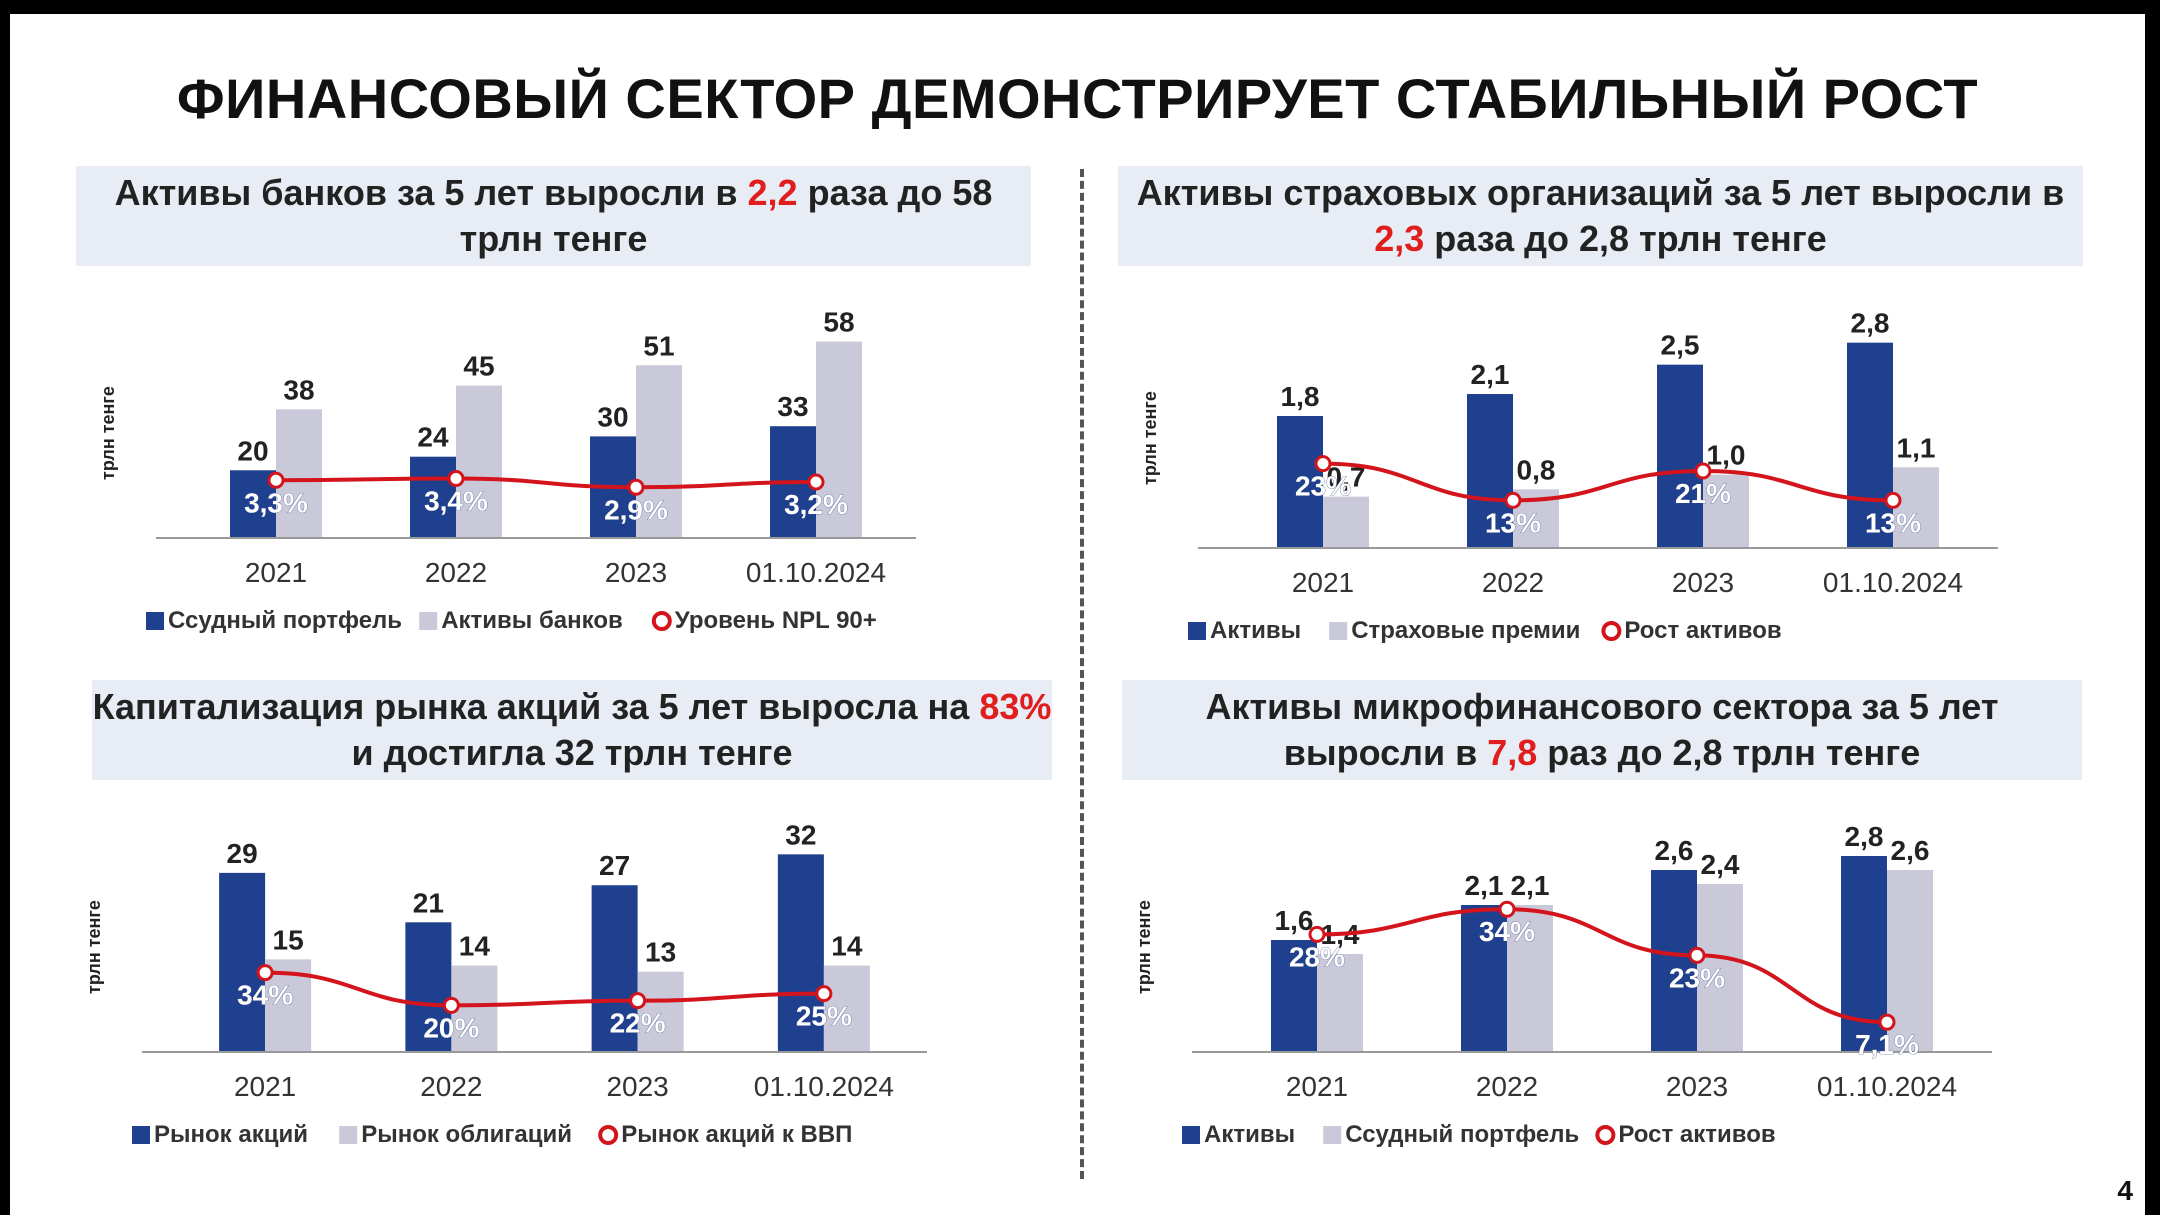 This screenshot has height=1215, width=2160. What do you see at coordinates (1465, 630) in the screenshot?
I see `legend-label: Страховые премии` at bounding box center [1465, 630].